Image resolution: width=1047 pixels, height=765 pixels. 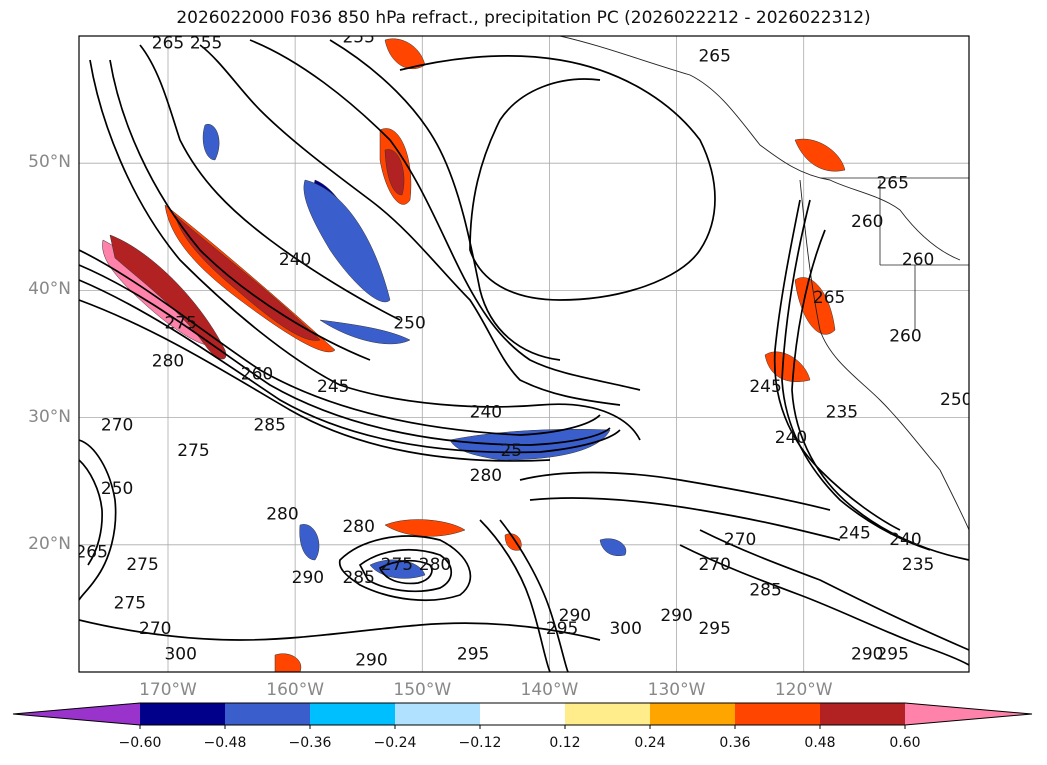 I want to click on colorbar-label: −0.12, so click(x=480, y=743).